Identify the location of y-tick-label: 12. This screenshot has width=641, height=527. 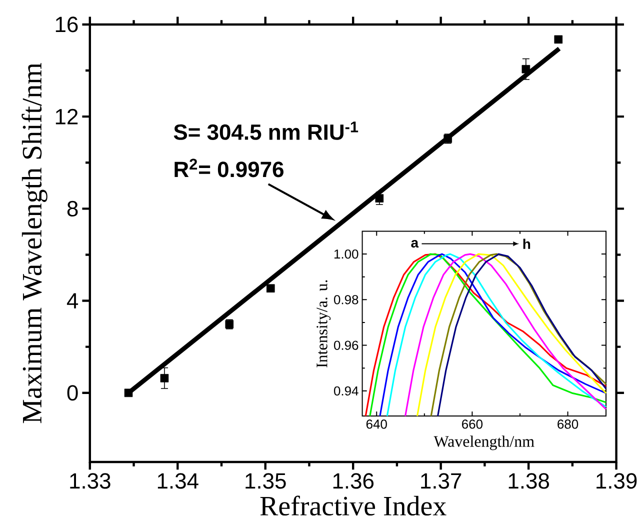
(67, 116).